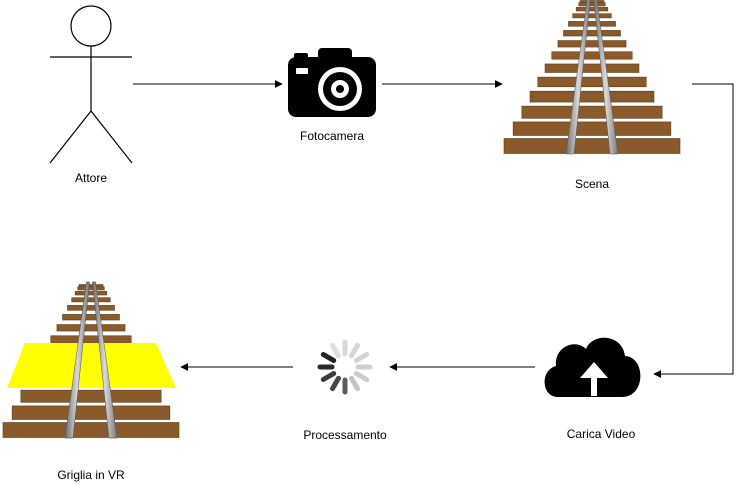 The width and height of the screenshot is (740, 485). What do you see at coordinates (592, 184) in the screenshot?
I see `label-scene: Scena` at bounding box center [592, 184].